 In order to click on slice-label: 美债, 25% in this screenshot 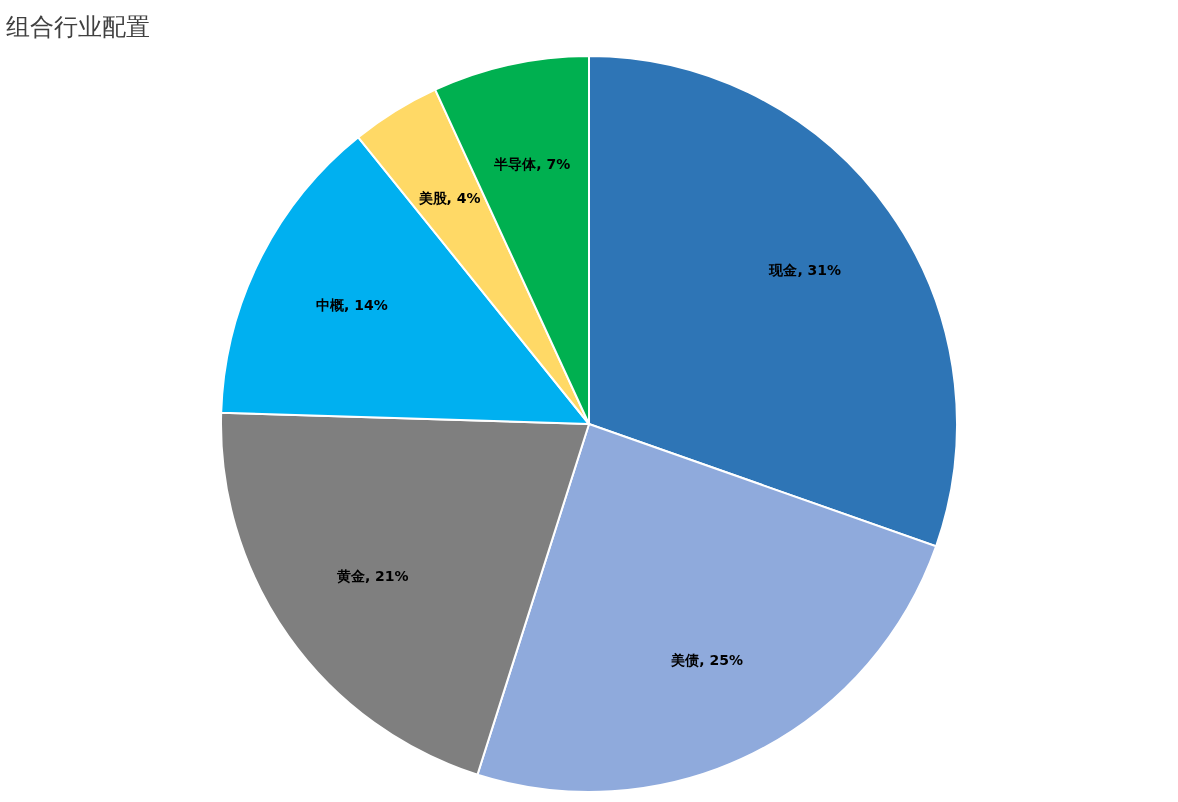, I will do `click(706, 660)`.